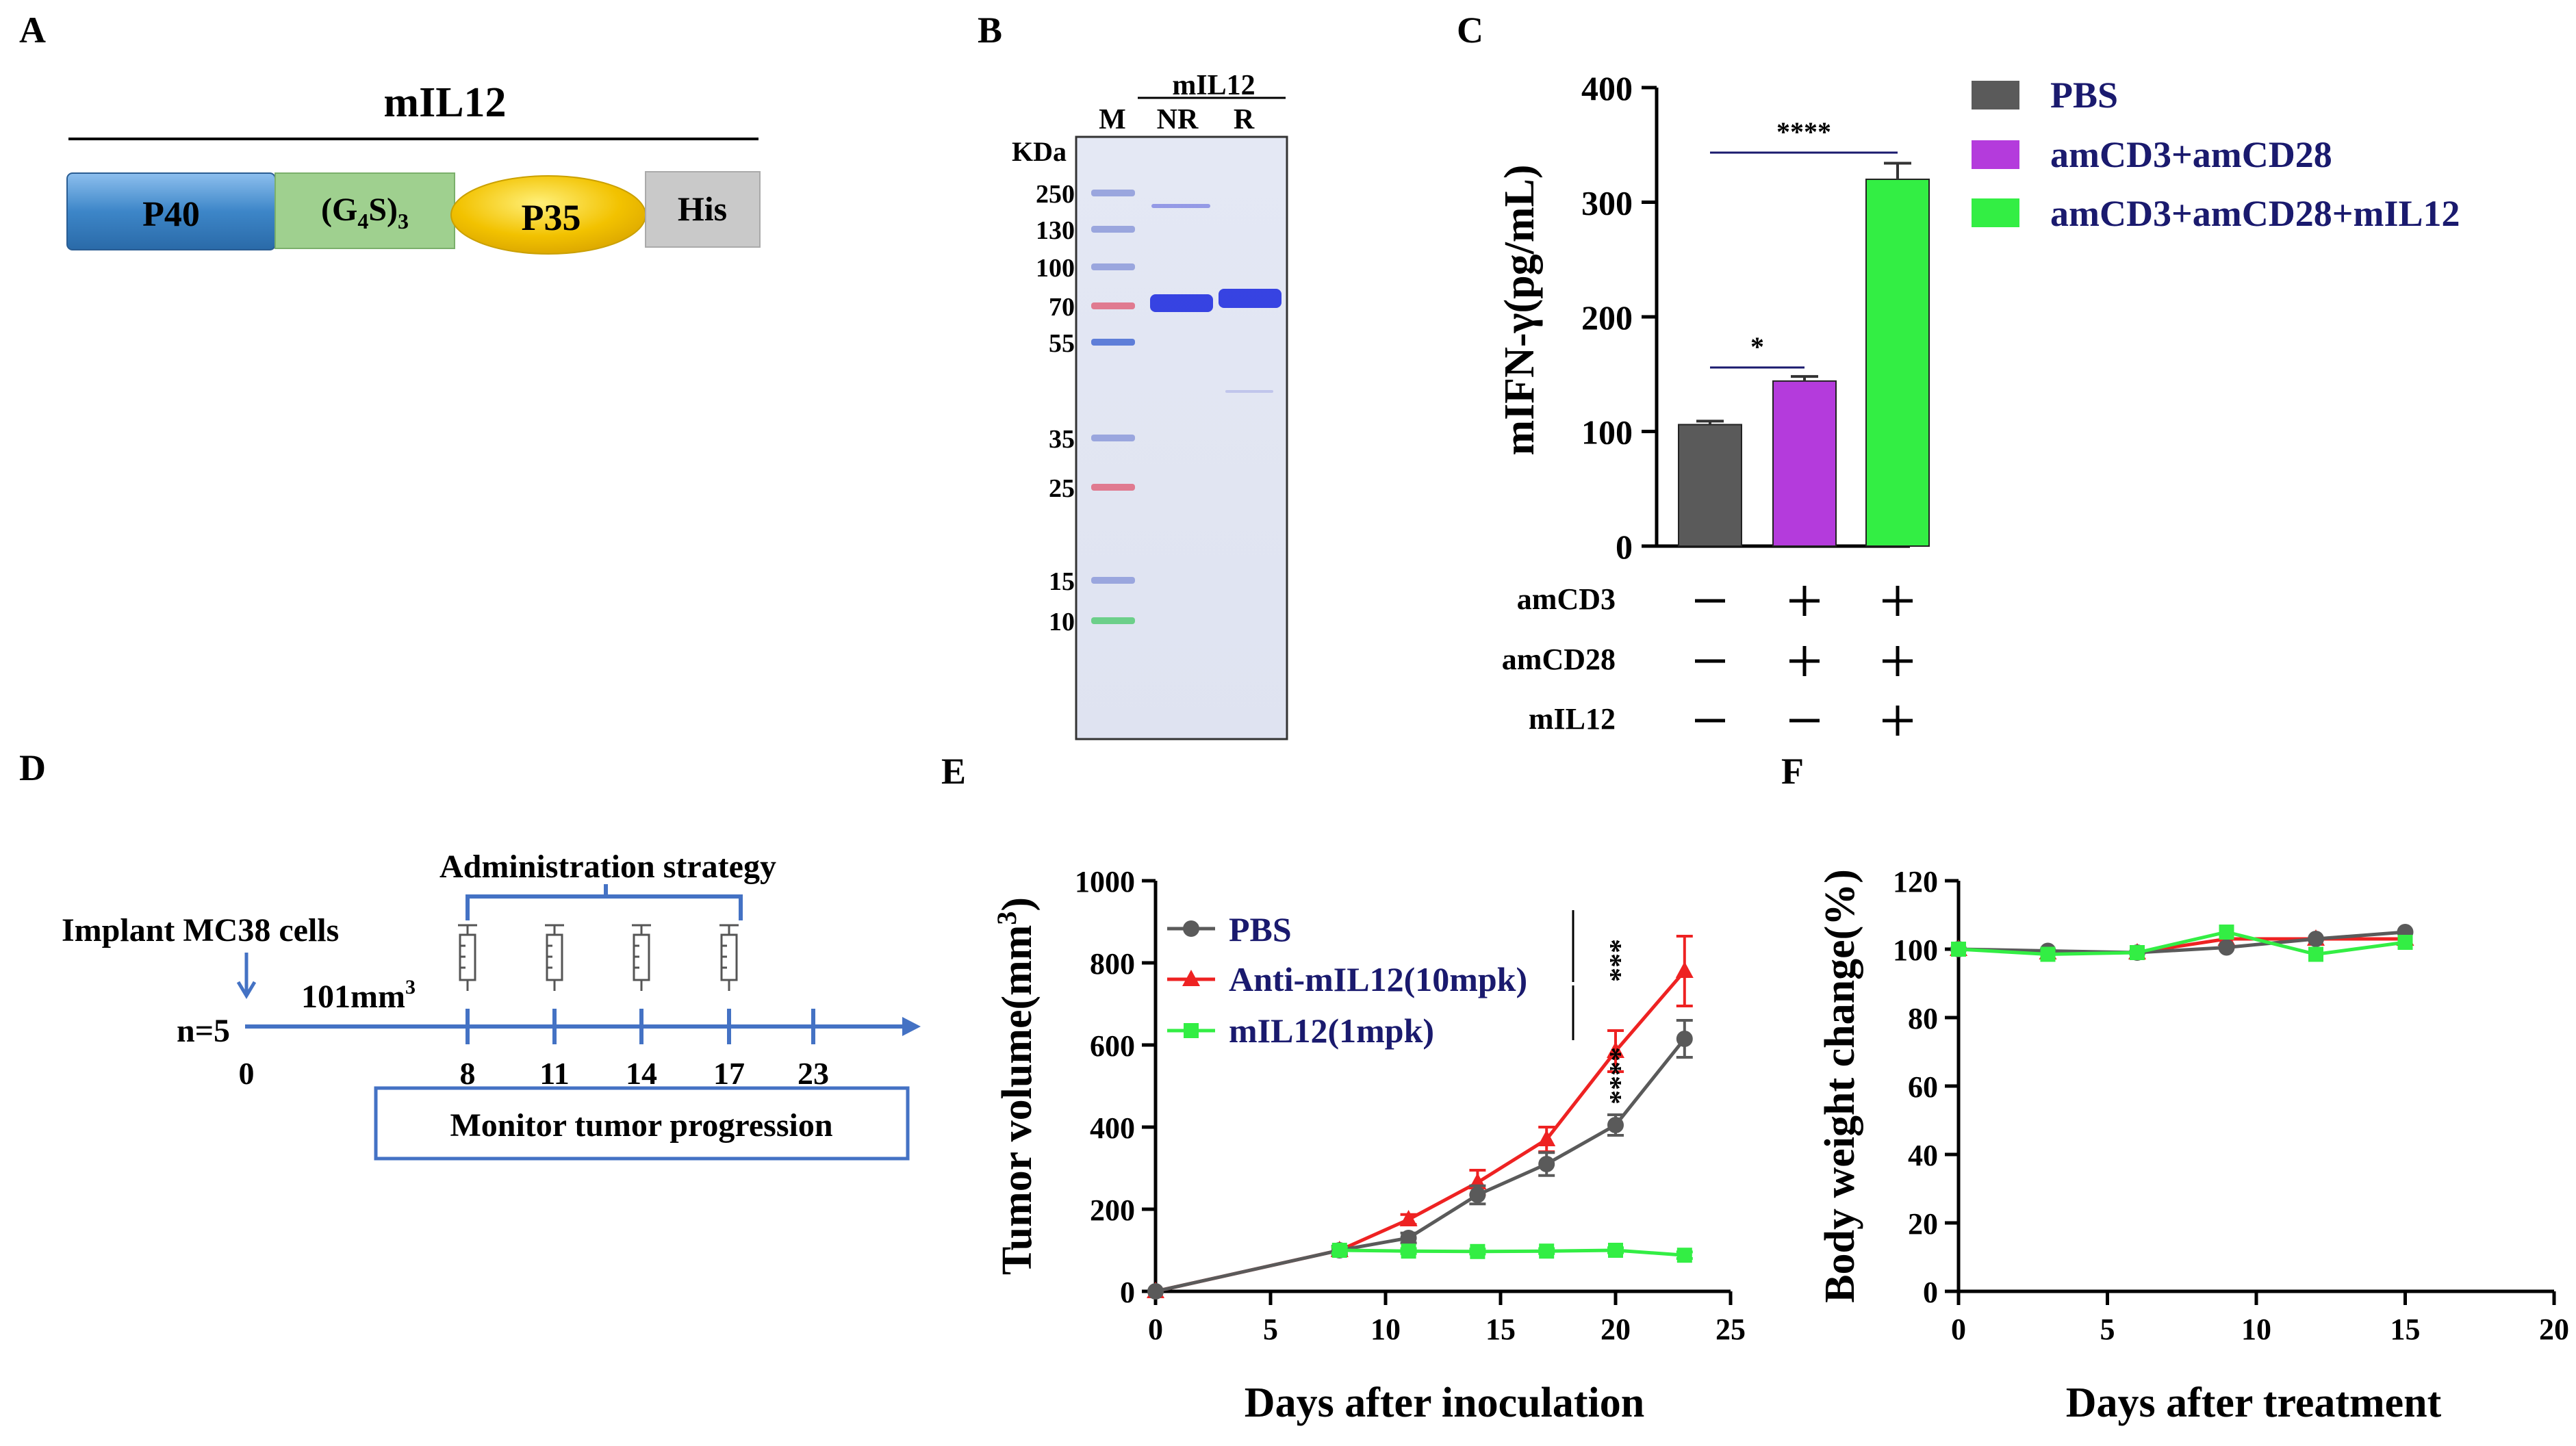 Image resolution: width=2576 pixels, height=1446 pixels. I want to click on schedule-strategy-bracket, so click(604, 902).